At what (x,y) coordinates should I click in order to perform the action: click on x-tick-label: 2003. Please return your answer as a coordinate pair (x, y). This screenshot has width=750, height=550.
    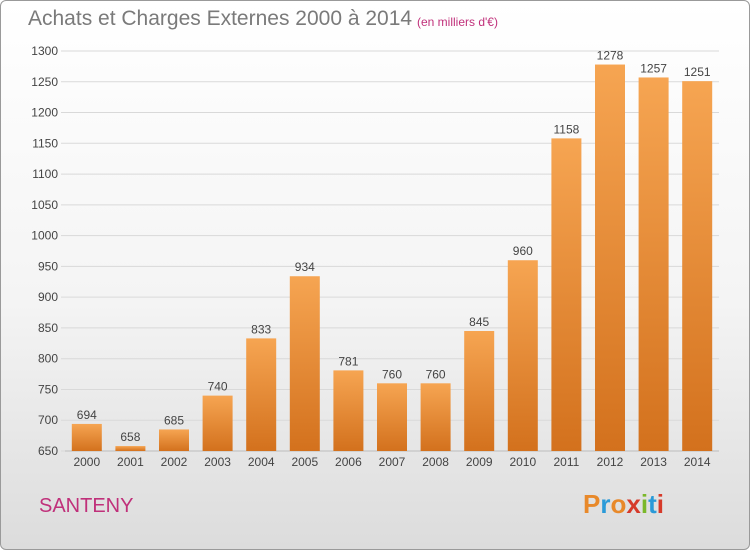
    Looking at the image, I should click on (217, 462).